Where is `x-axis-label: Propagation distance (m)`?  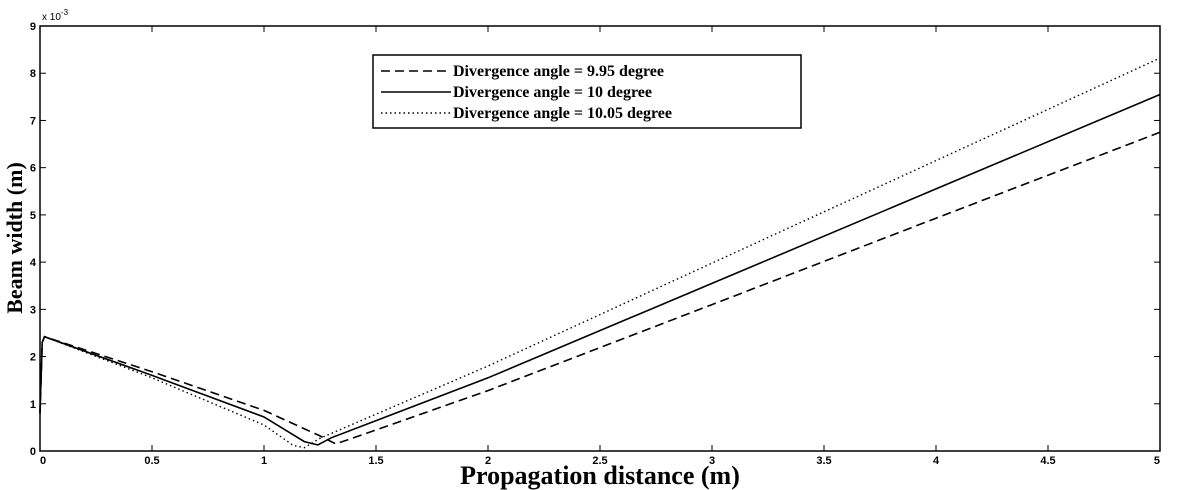 x-axis-label: Propagation distance (m) is located at coordinates (600, 475).